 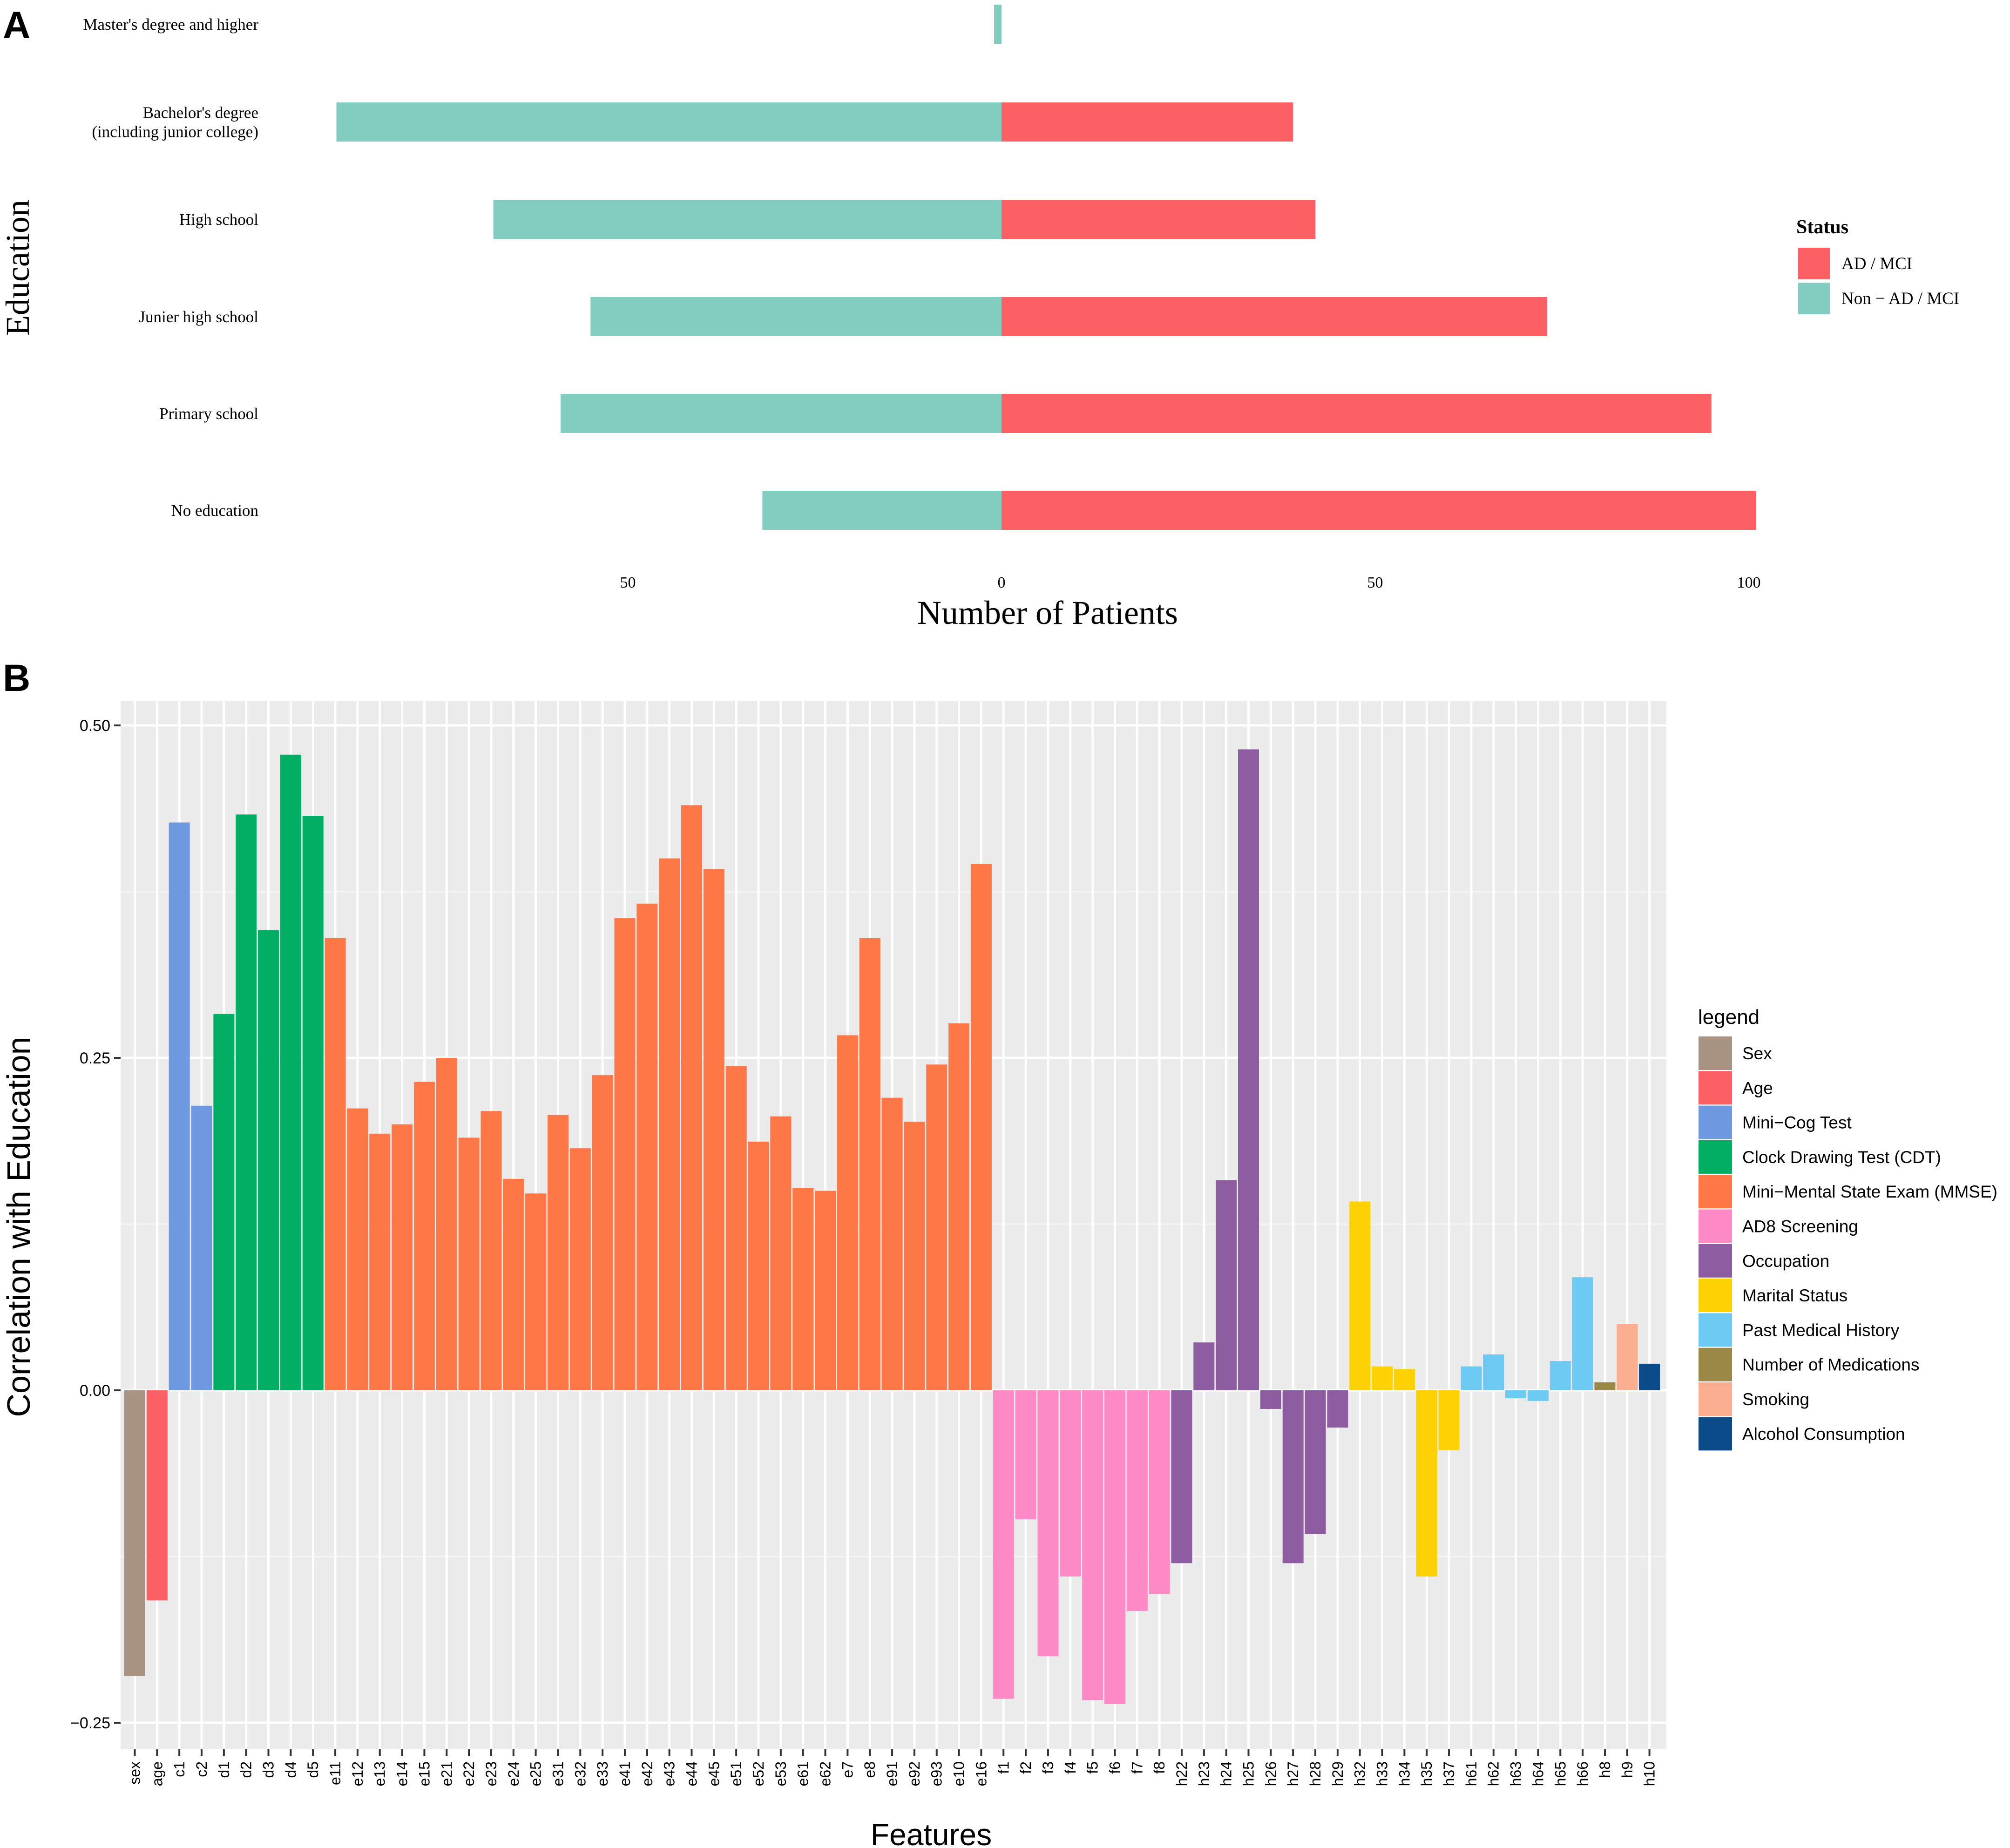 What do you see at coordinates (157, 1773) in the screenshot?
I see `x-tick-label-age: age` at bounding box center [157, 1773].